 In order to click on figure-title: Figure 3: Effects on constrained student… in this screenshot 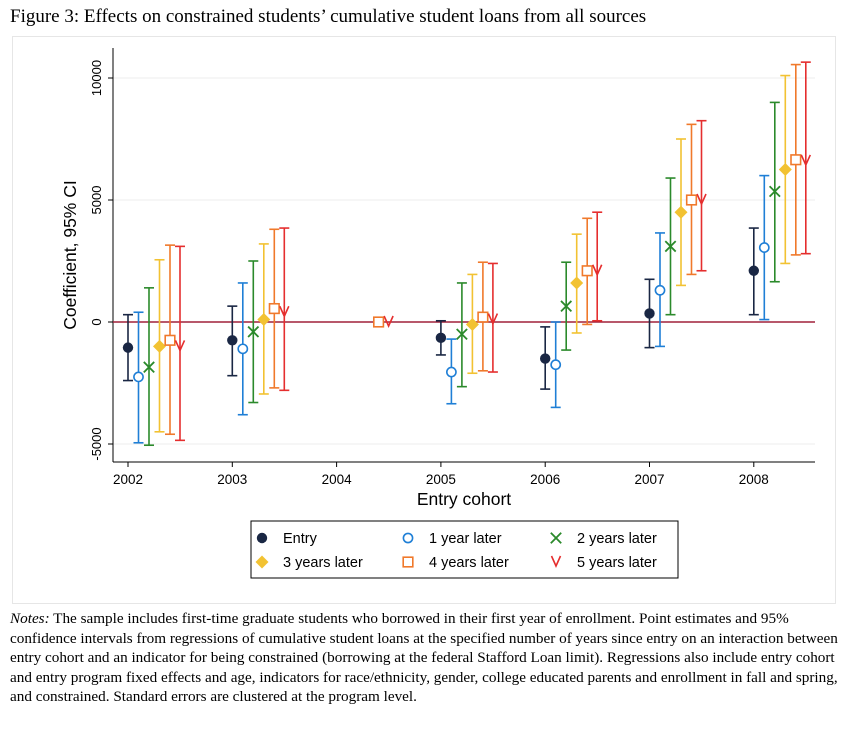, I will do `click(328, 16)`.